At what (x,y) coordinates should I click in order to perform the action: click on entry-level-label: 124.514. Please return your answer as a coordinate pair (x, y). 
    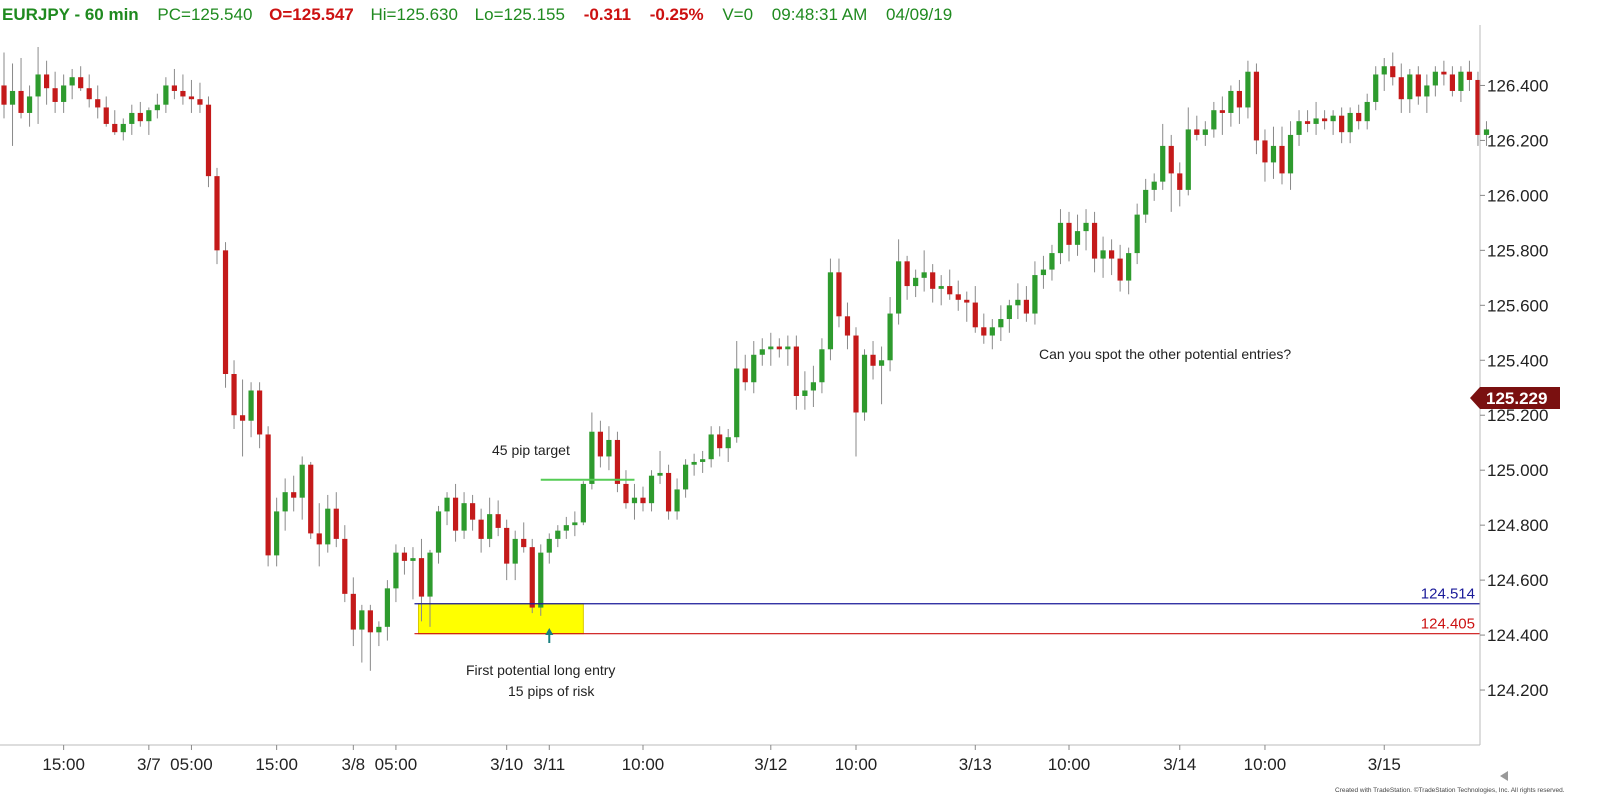
    Looking at the image, I should click on (1448, 594).